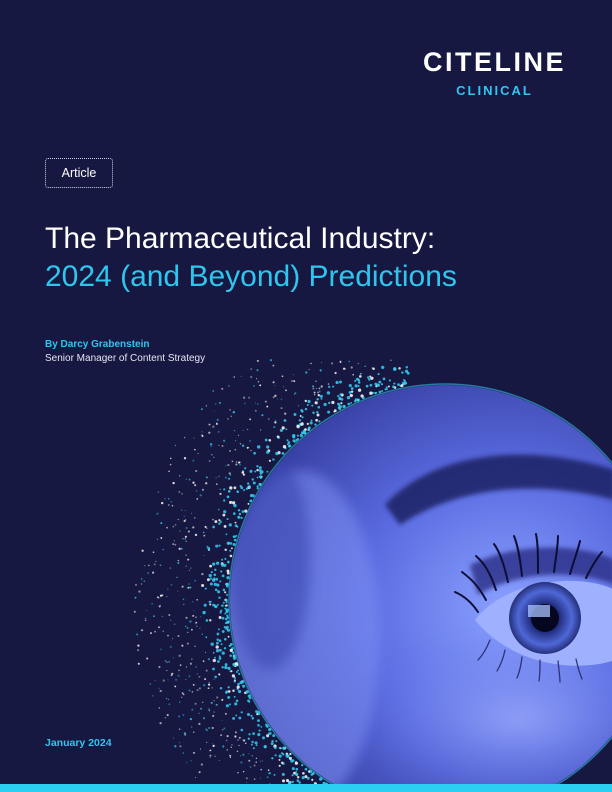 This screenshot has width=612, height=792. Describe the element at coordinates (251, 276) in the screenshot. I see `title-line-2: 2024 (and Beyond) Predictions` at that location.